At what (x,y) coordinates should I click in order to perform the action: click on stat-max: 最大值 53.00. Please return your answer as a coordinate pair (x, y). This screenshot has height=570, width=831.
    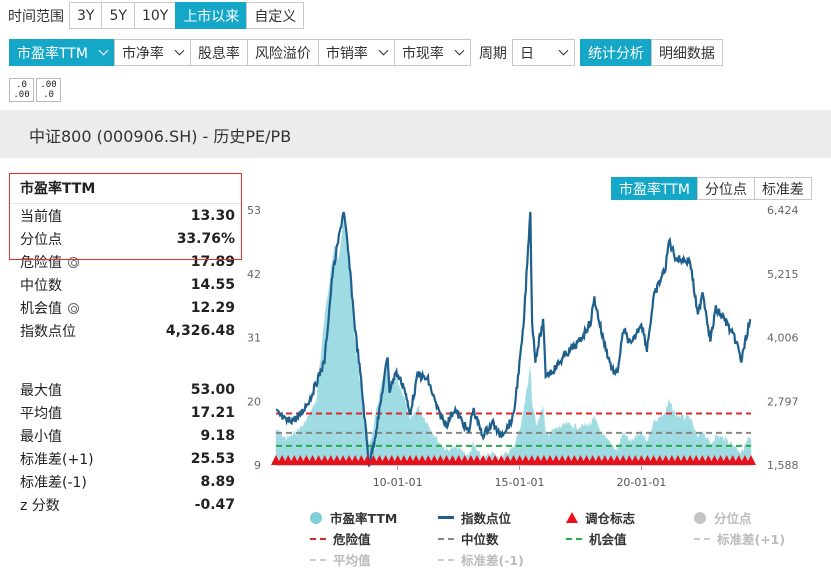
    Looking at the image, I should click on (127, 389).